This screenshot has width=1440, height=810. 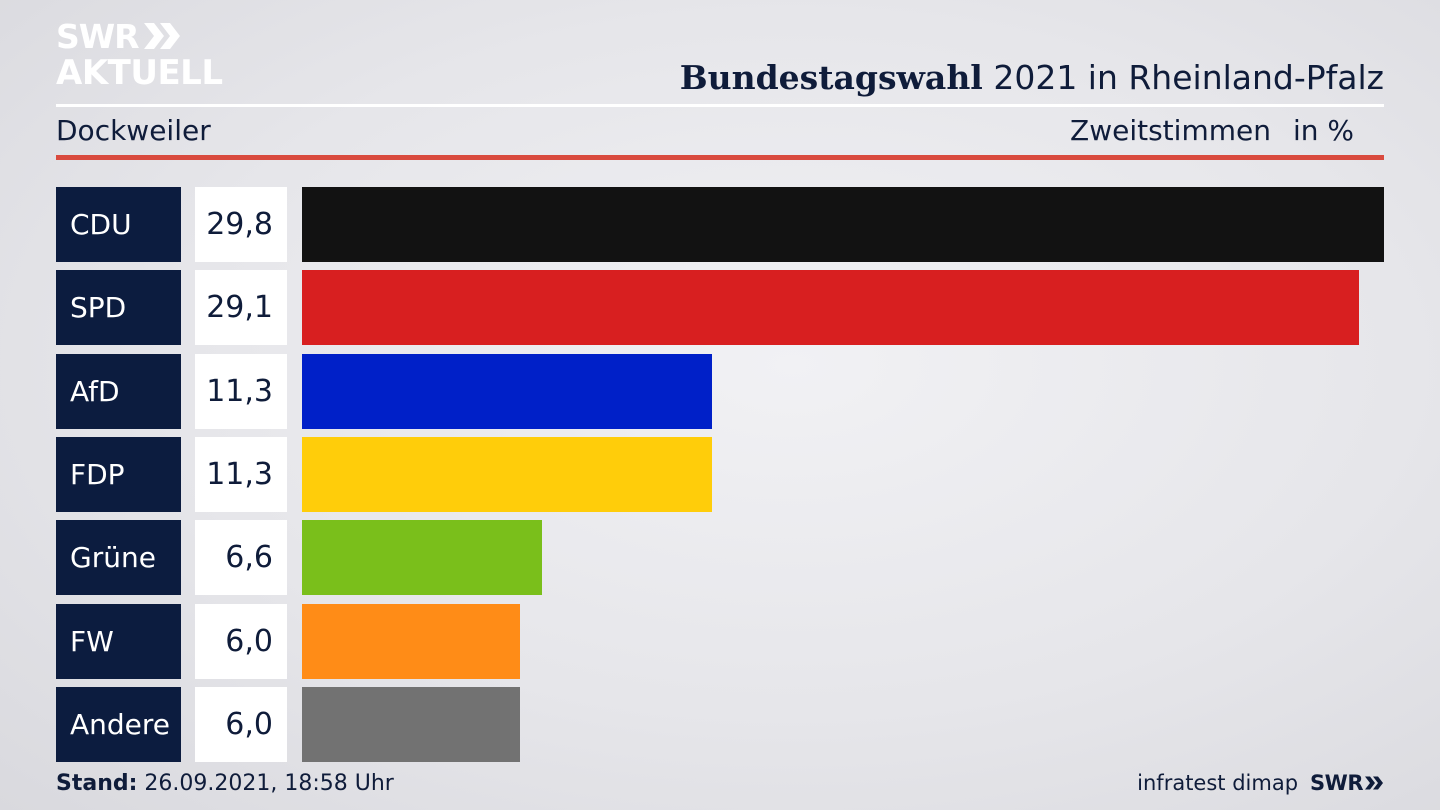 What do you see at coordinates (720, 157) in the screenshot?
I see `accent-divider` at bounding box center [720, 157].